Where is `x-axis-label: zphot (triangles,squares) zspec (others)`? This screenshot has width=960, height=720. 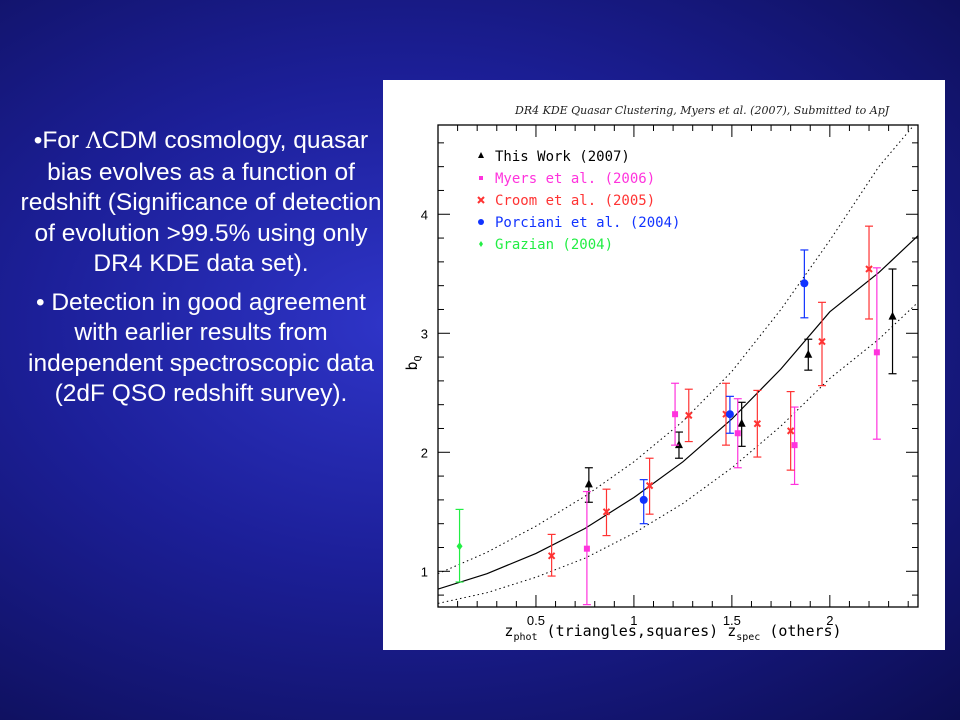 x-axis-label: zphot (triangles,squares) zspec (others) is located at coordinates (672, 632).